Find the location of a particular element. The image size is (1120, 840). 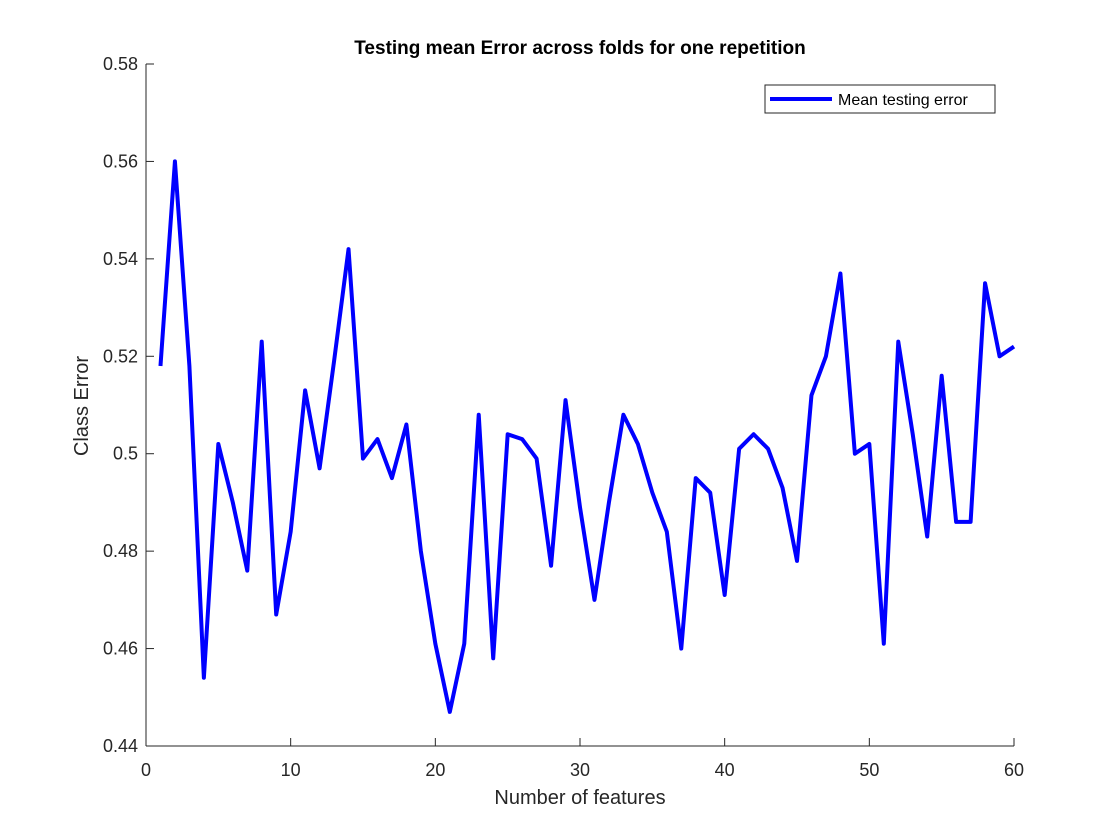

legend-entry-label: Mean testing error is located at coordinates (903, 100).